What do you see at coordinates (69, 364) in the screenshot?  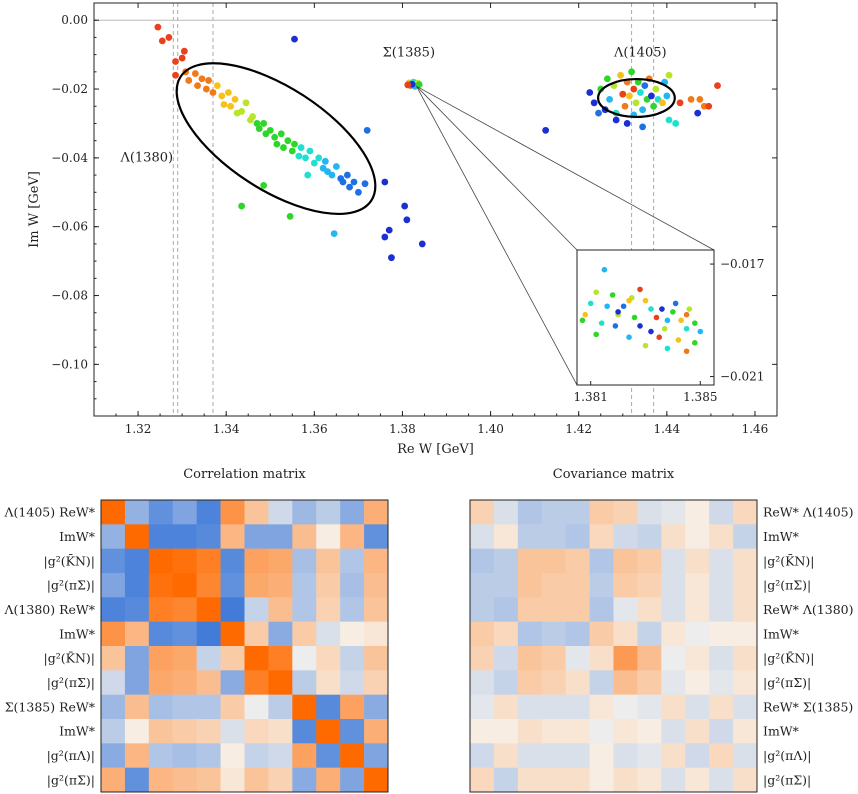 I see `y-tick-label: −0.10` at bounding box center [69, 364].